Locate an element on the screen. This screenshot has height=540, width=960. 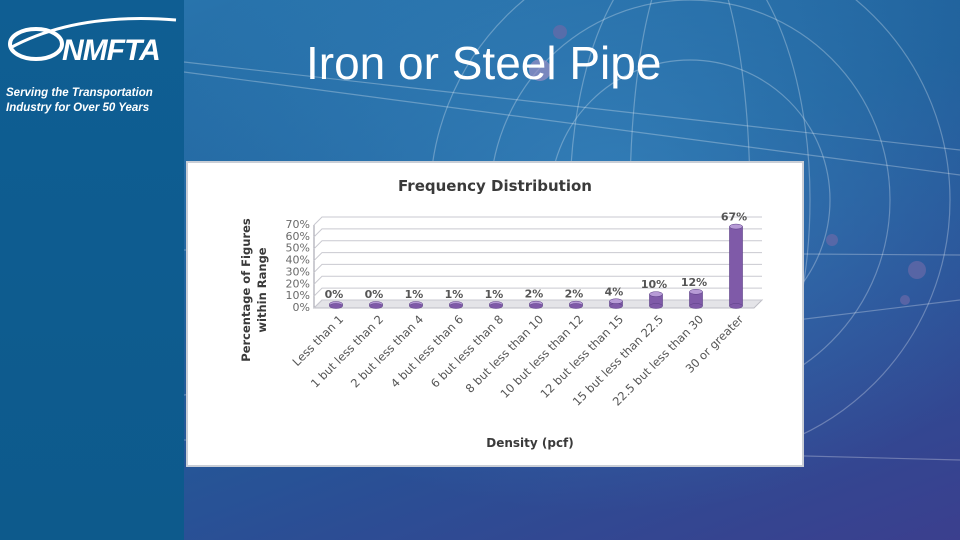
data-label: 4% is located at coordinates (614, 291).